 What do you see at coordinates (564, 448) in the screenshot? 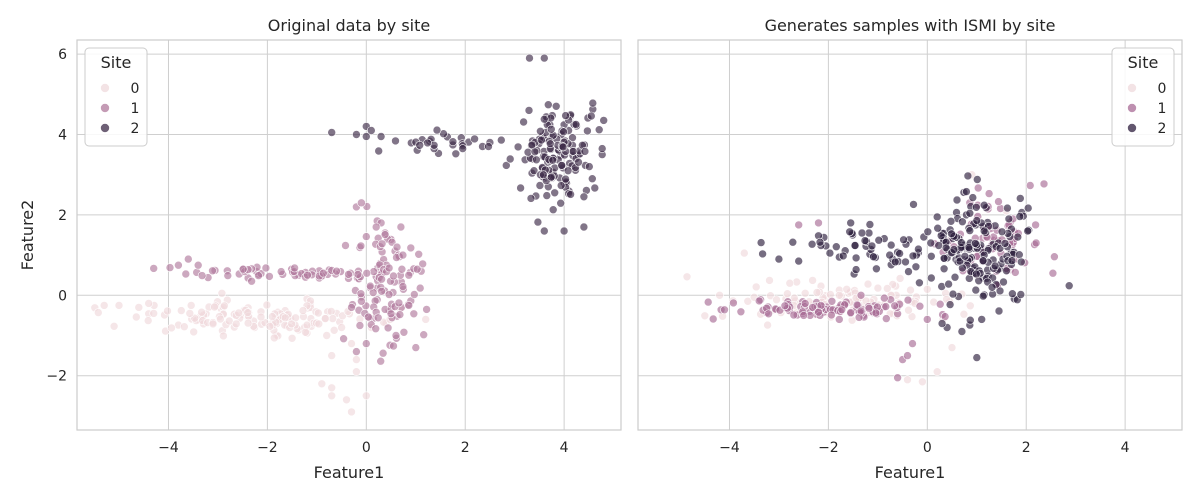
I see `x-tick-label: 4` at bounding box center [564, 448].